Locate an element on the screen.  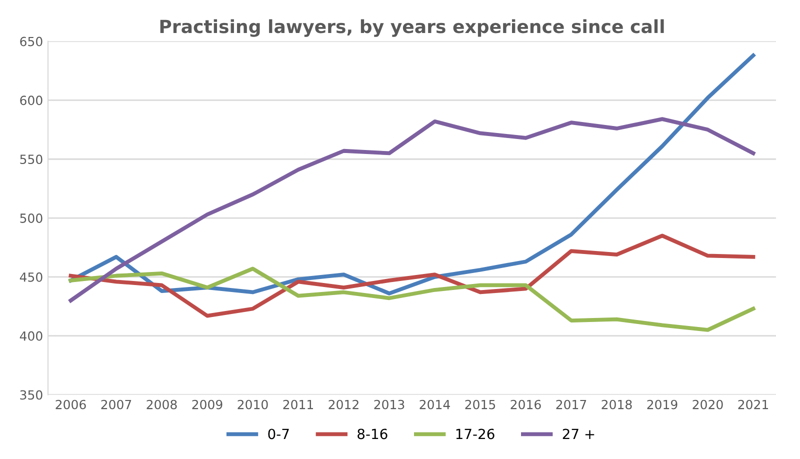
legend-label: 8-16 is located at coordinates (373, 434).